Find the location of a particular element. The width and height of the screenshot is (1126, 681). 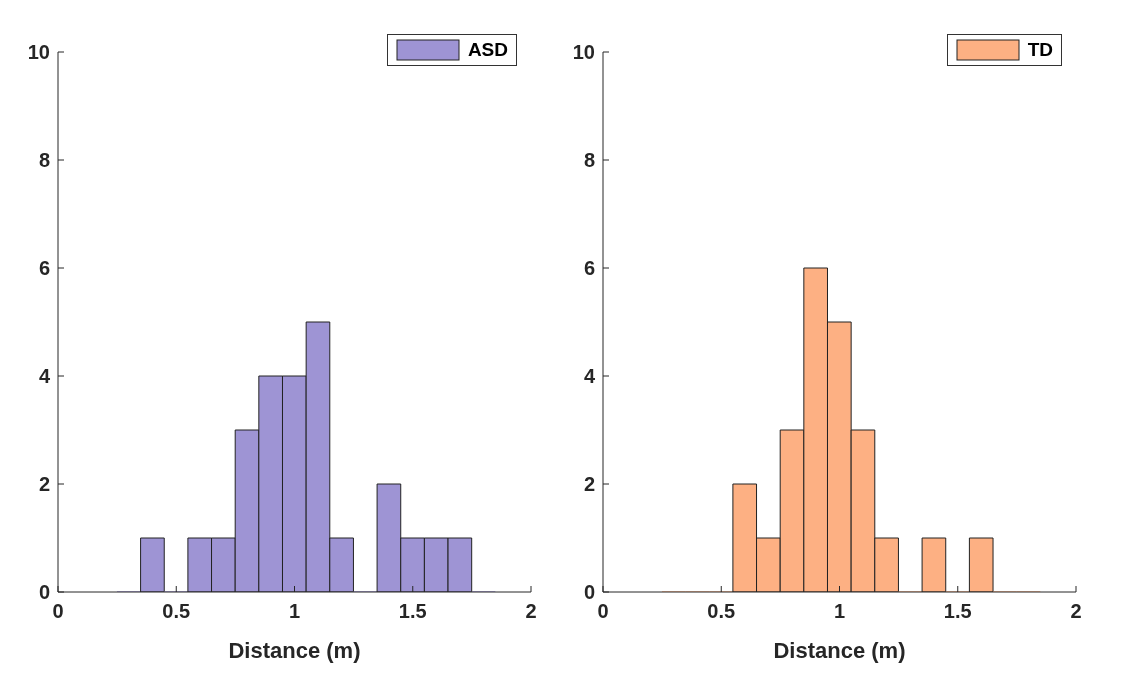

legend-label: TD is located at coordinates (1040, 50).